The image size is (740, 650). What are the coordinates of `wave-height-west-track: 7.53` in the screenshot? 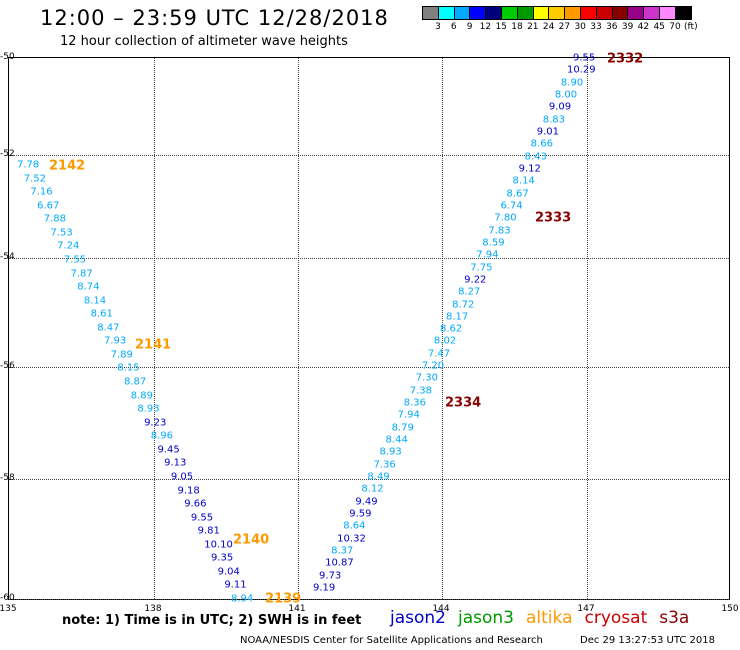 It's located at (61, 233).